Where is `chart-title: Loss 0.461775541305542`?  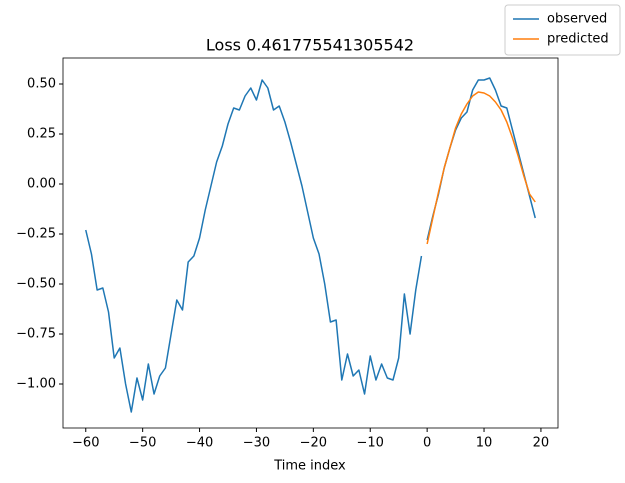
chart-title: Loss 0.461775541305542 is located at coordinates (310, 45).